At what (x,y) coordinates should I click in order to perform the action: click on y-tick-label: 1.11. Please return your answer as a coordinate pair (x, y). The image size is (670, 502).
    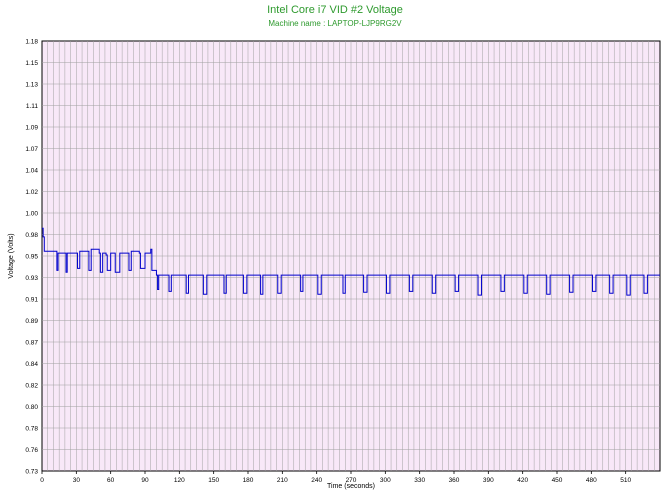
    Looking at the image, I should click on (32, 106).